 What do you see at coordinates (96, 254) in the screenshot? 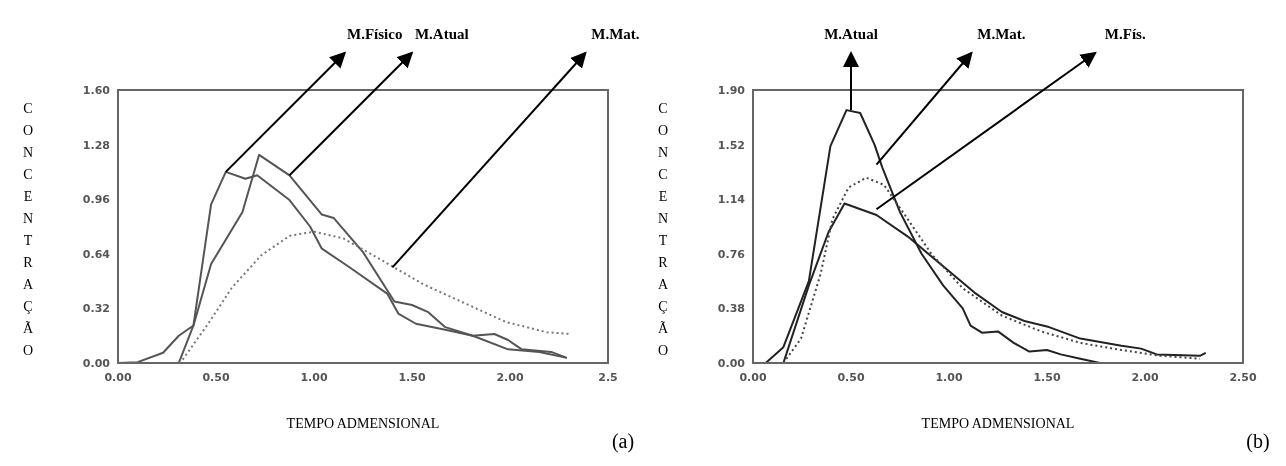
I see `y-tick-label: 0.64` at bounding box center [96, 254].